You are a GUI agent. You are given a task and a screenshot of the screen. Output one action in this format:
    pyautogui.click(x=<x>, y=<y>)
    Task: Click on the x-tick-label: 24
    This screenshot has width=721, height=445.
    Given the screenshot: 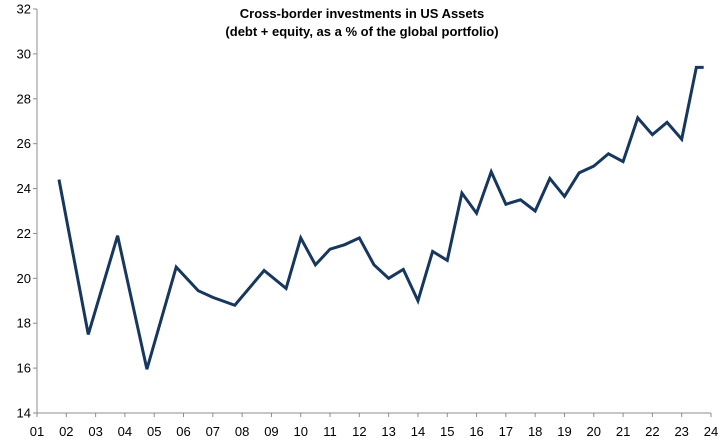 What is the action you would take?
    pyautogui.click(x=711, y=431)
    